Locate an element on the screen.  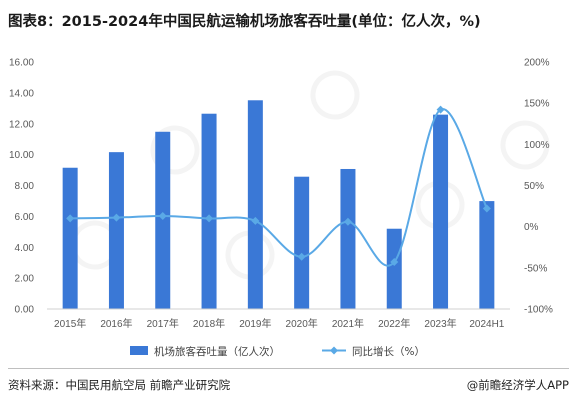
x-tick-label: 2019年 is located at coordinates (255, 323).